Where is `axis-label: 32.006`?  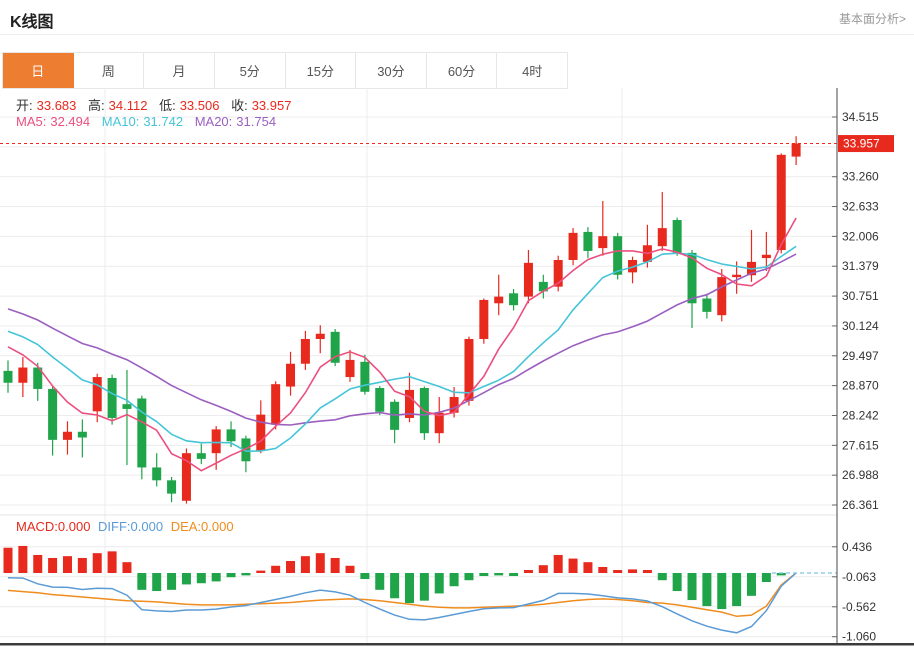 axis-label: 32.006 is located at coordinates (860, 236).